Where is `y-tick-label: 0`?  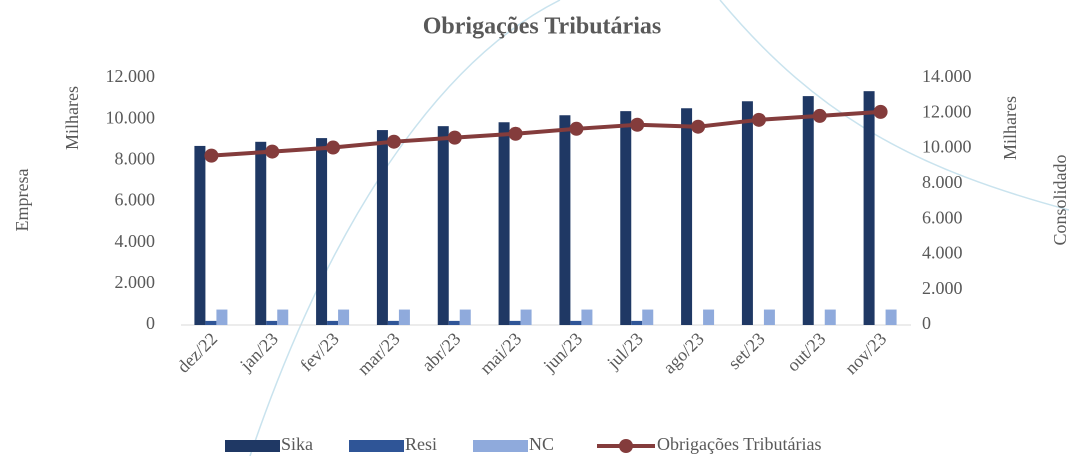 y-tick-label: 0 is located at coordinates (150, 323).